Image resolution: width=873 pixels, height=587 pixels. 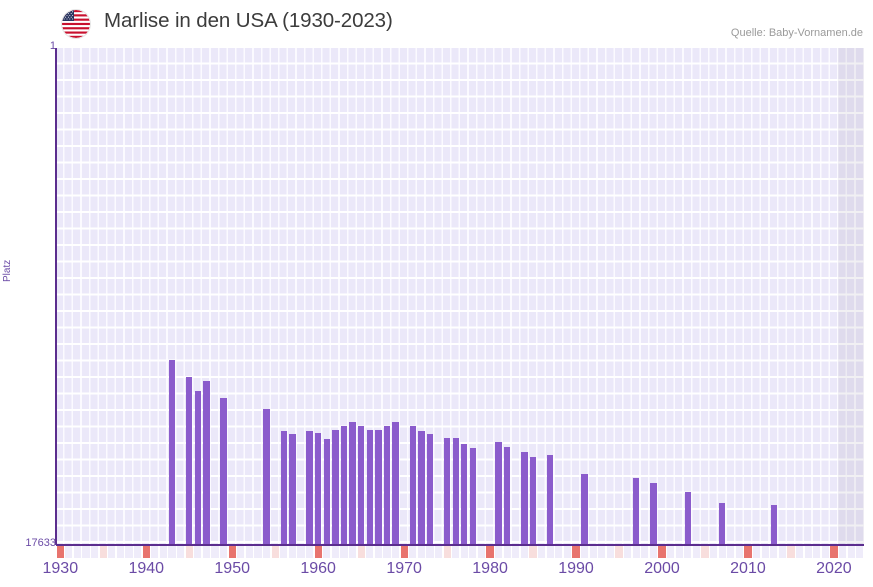 What do you see at coordinates (60, 568) in the screenshot?
I see `x-axis-tick-label: 1930` at bounding box center [60, 568].